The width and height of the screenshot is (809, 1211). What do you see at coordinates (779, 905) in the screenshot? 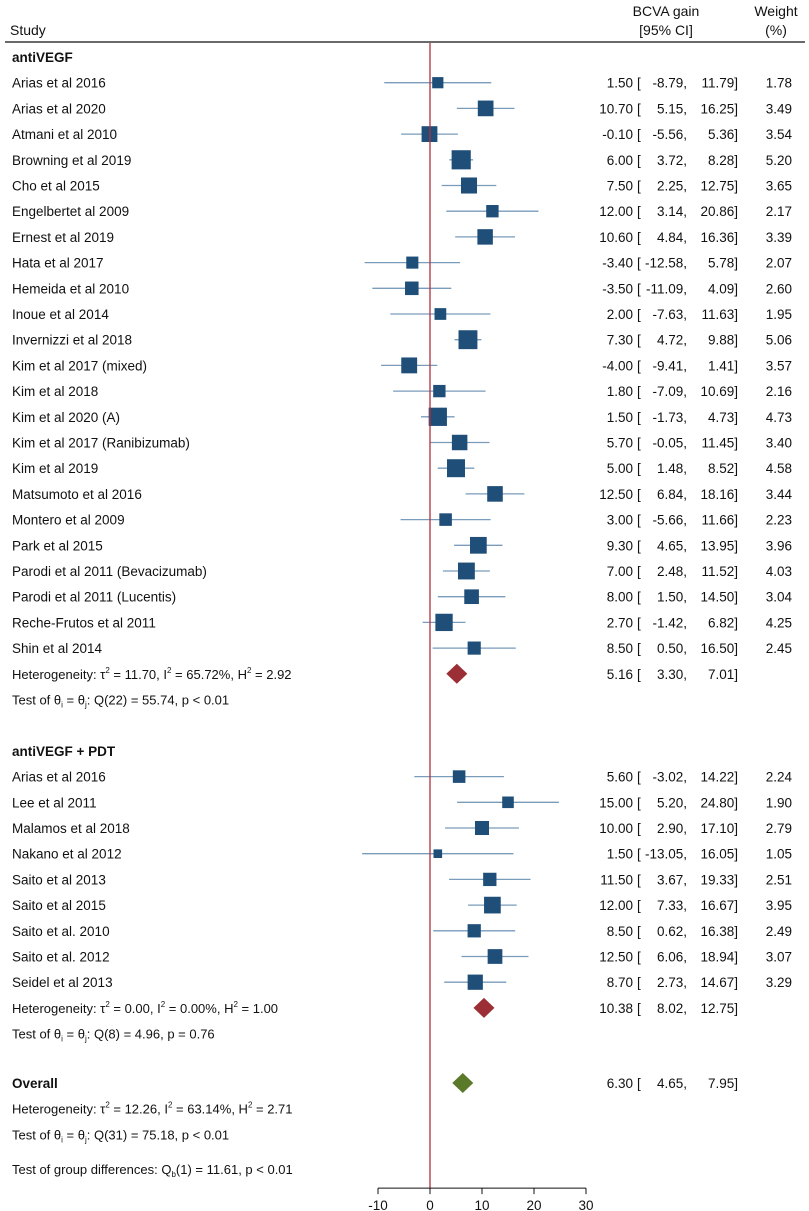
I see `study-weight: 3.95` at bounding box center [779, 905].